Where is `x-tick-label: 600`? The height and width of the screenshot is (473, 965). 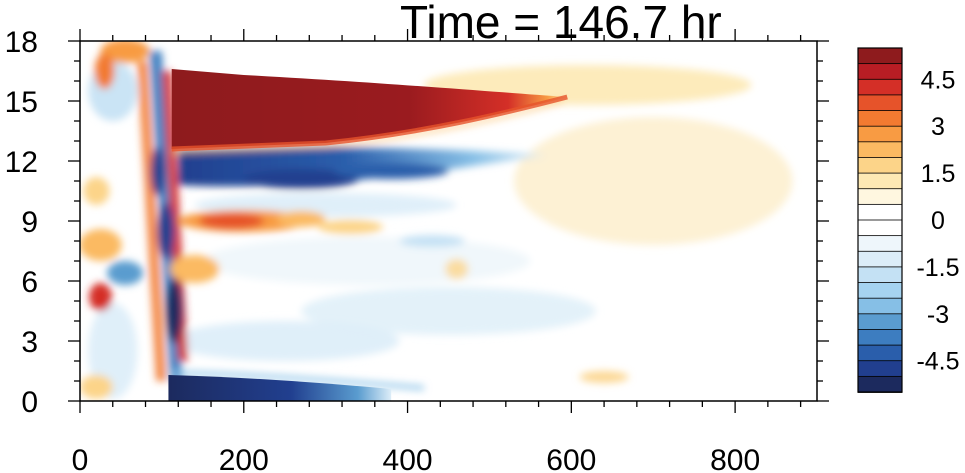
x-tick-label: 600 is located at coordinates (571, 458).